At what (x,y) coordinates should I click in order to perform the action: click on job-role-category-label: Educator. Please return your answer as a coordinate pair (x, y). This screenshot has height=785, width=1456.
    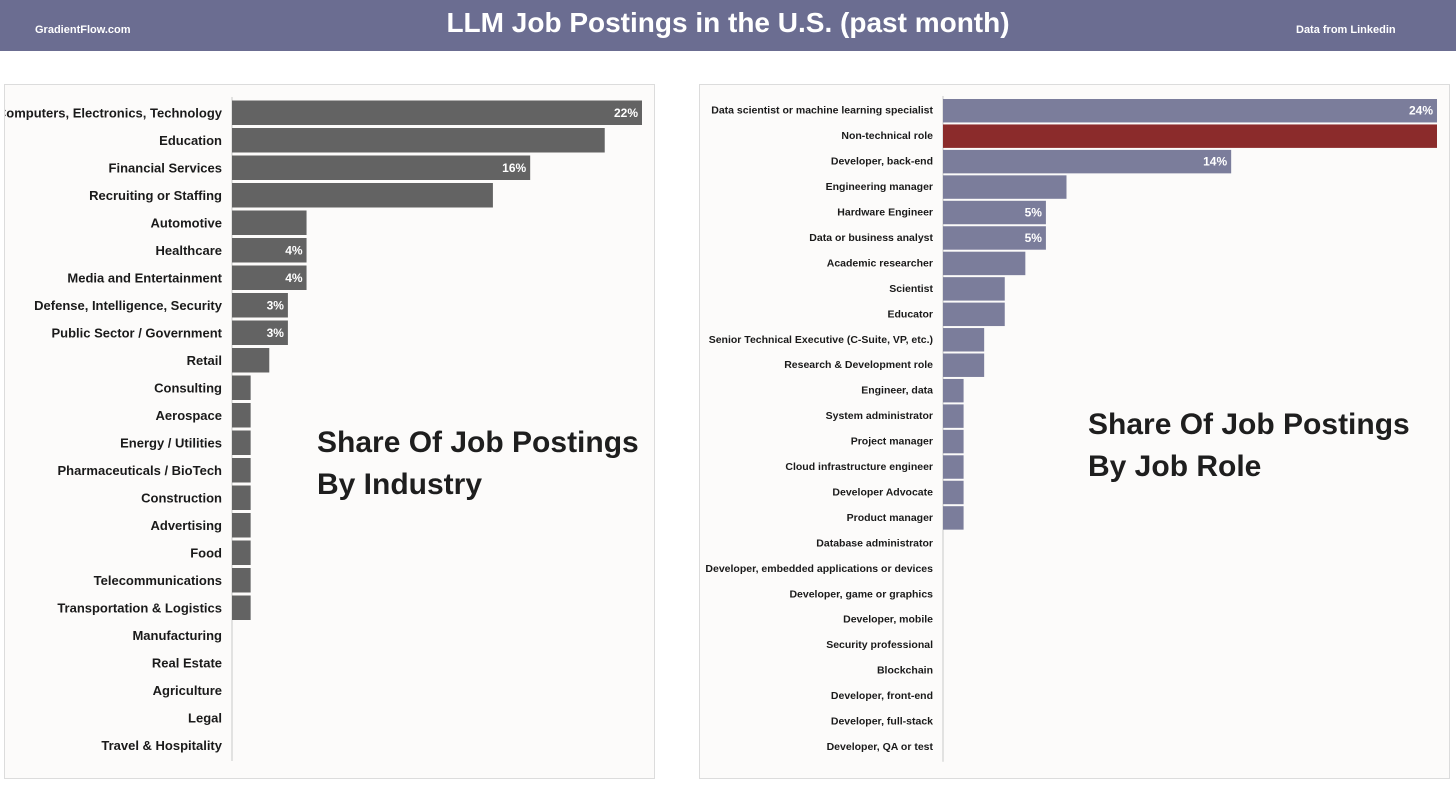
    Looking at the image, I should click on (910, 314).